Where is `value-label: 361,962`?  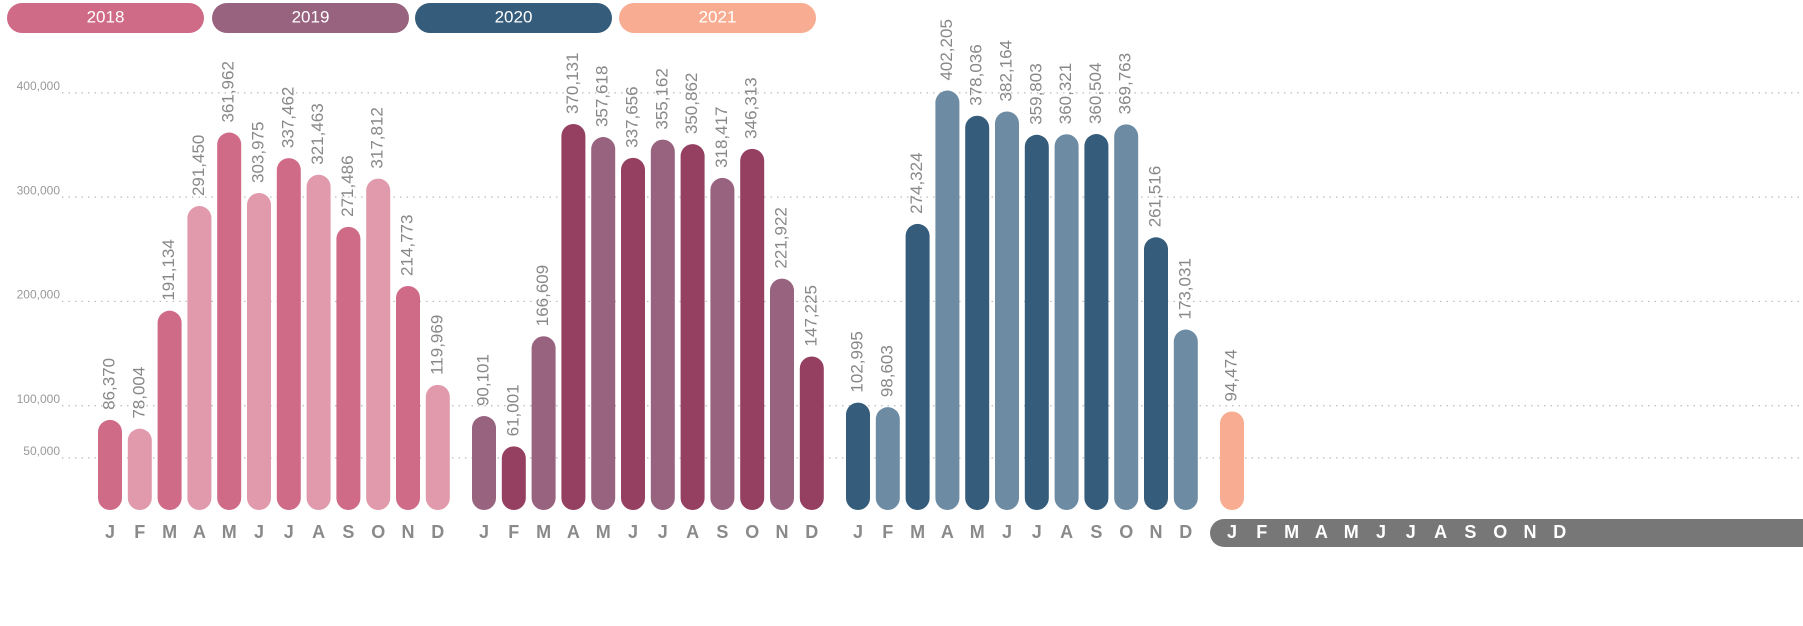 value-label: 361,962 is located at coordinates (228, 91).